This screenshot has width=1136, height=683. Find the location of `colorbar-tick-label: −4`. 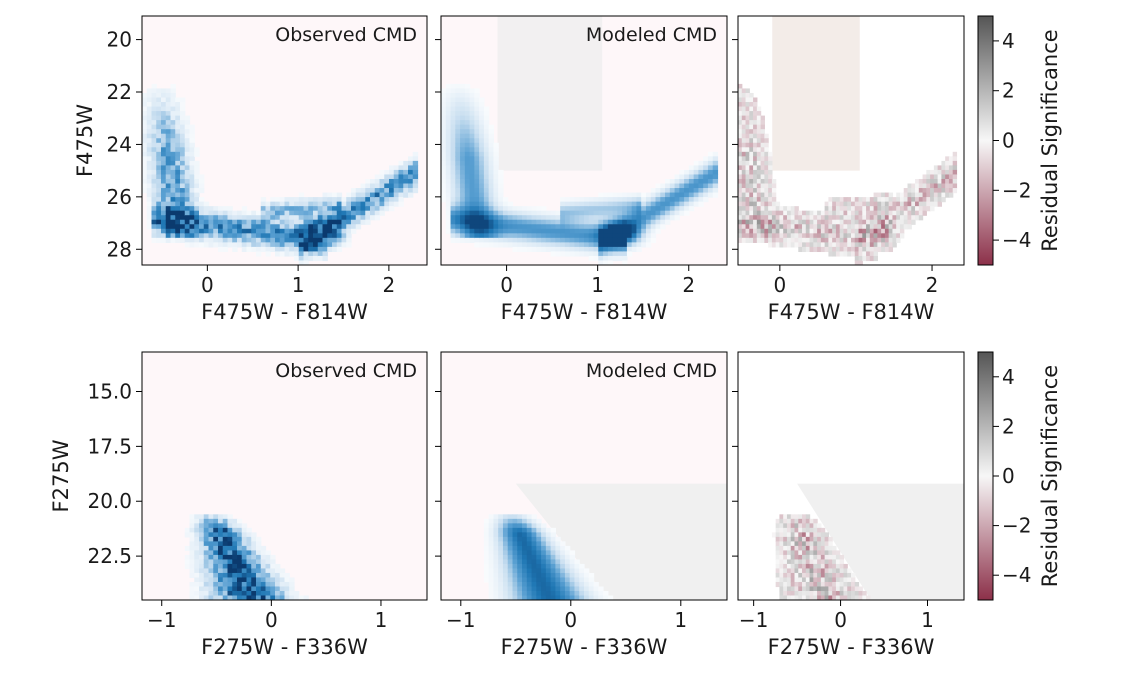

colorbar-tick-label: −4 is located at coordinates (1016, 240).